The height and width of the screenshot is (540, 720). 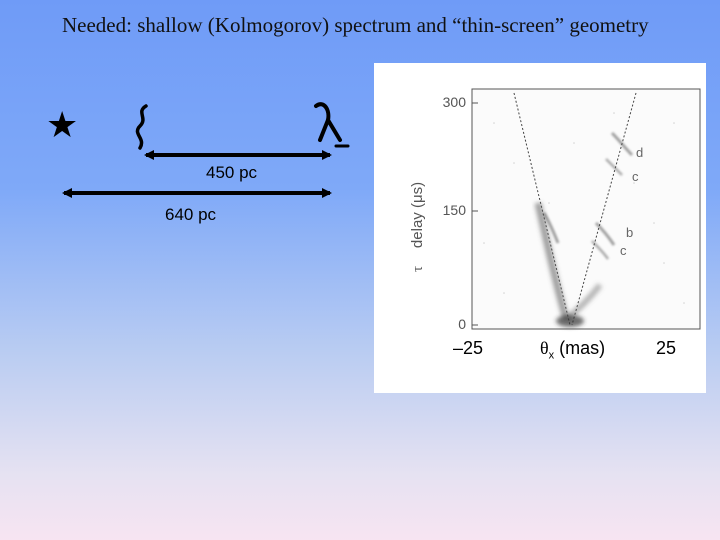 What do you see at coordinates (635, 176) in the screenshot?
I see `arc-label-c-upper: c` at bounding box center [635, 176].